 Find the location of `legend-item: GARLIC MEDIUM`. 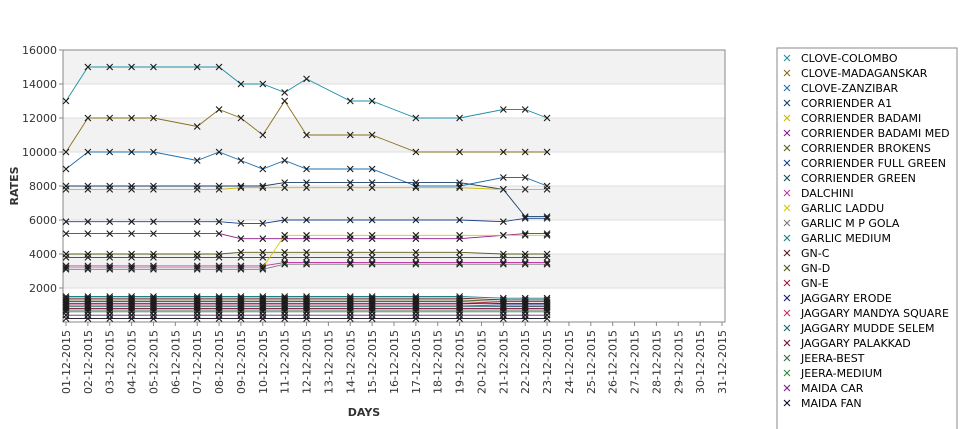

legend-item: GARLIC MEDIUM is located at coordinates (837, 238).